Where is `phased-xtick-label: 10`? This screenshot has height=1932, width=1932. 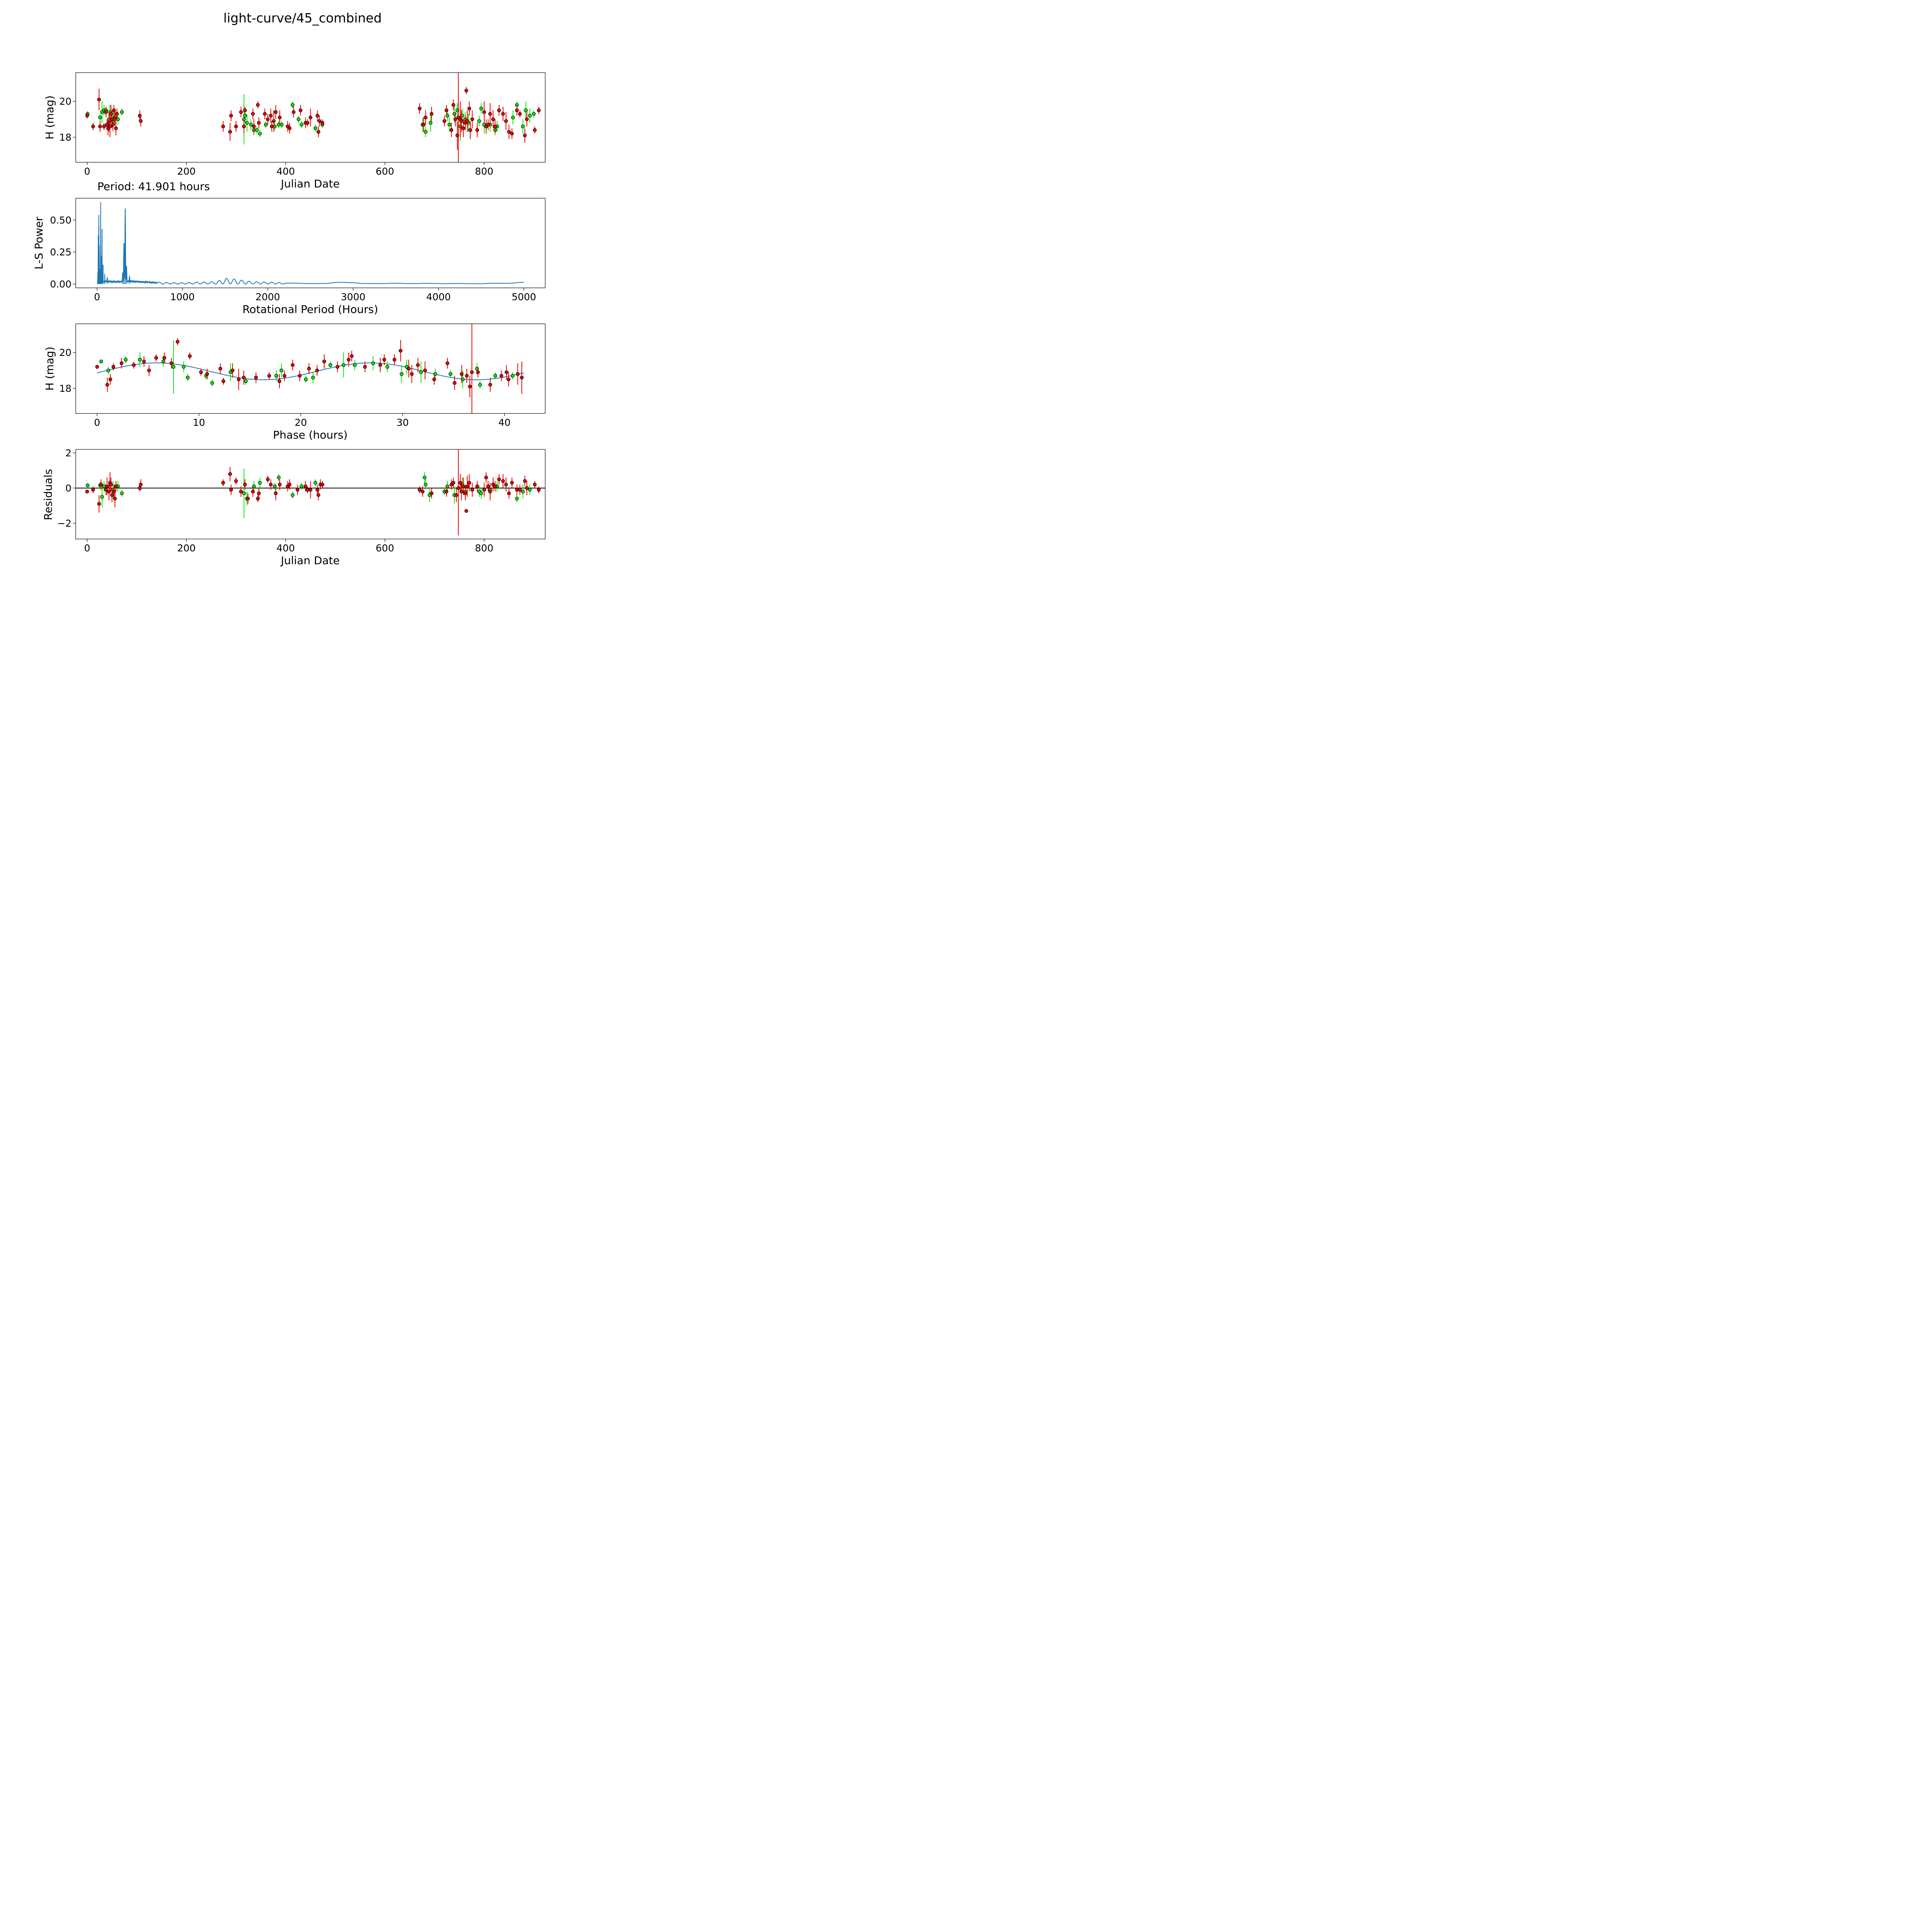 phased-xtick-label: 10 is located at coordinates (199, 422).